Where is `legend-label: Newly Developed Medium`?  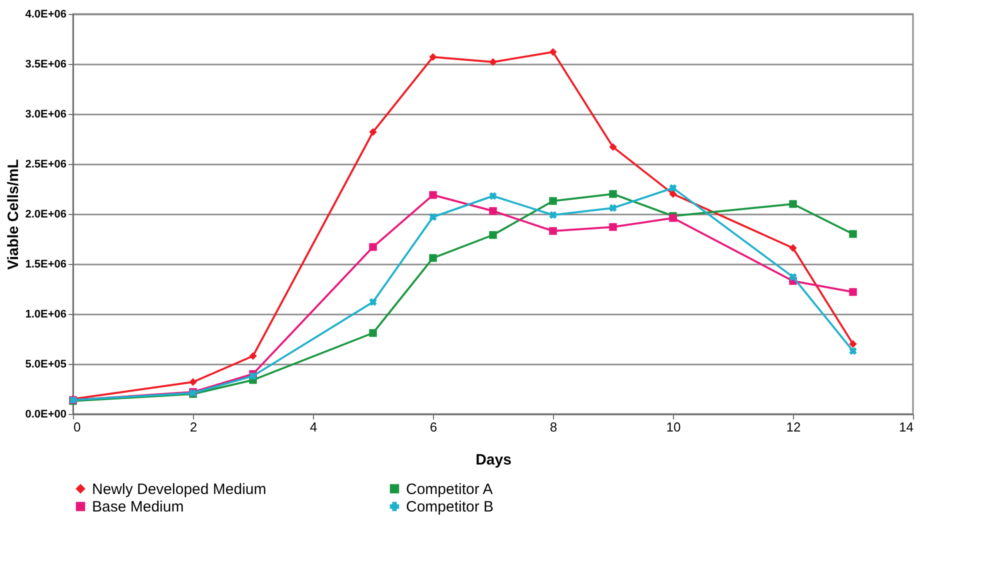 legend-label: Newly Developed Medium is located at coordinates (179, 489).